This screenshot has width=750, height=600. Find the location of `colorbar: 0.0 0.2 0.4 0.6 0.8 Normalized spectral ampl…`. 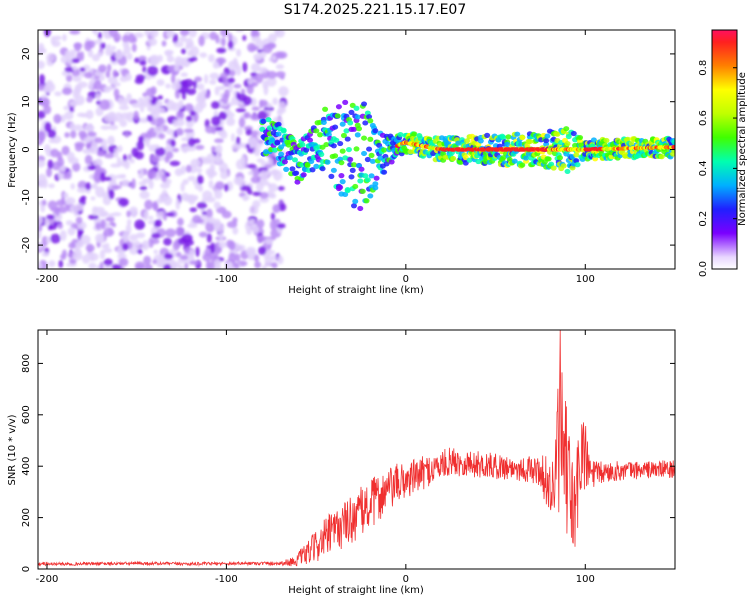

colorbar: 0.0 0.2 0.4 0.6 0.8 Normalized spectral ampl… is located at coordinates (723, 153).